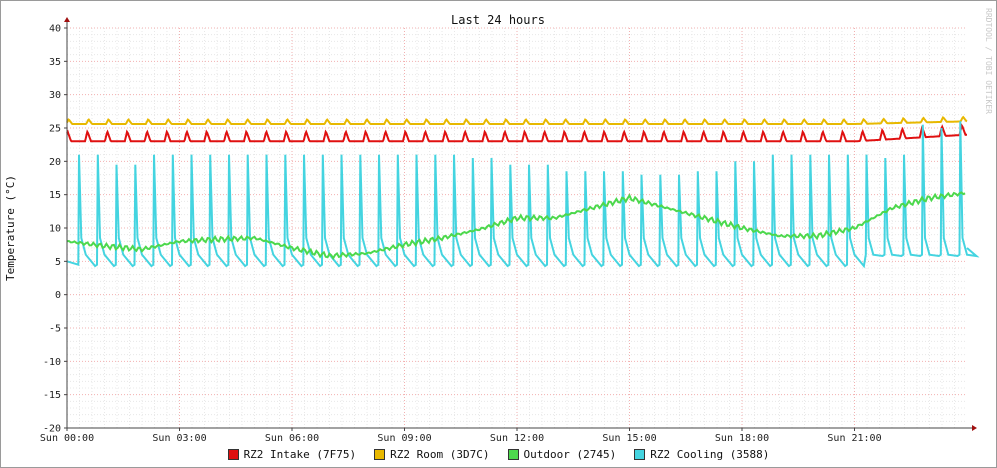 Image resolution: width=997 pixels, height=468 pixels. What do you see at coordinates (440, 454) in the screenshot?
I see `legend-label-room: RZ2 Room (3D7C)` at bounding box center [440, 454].